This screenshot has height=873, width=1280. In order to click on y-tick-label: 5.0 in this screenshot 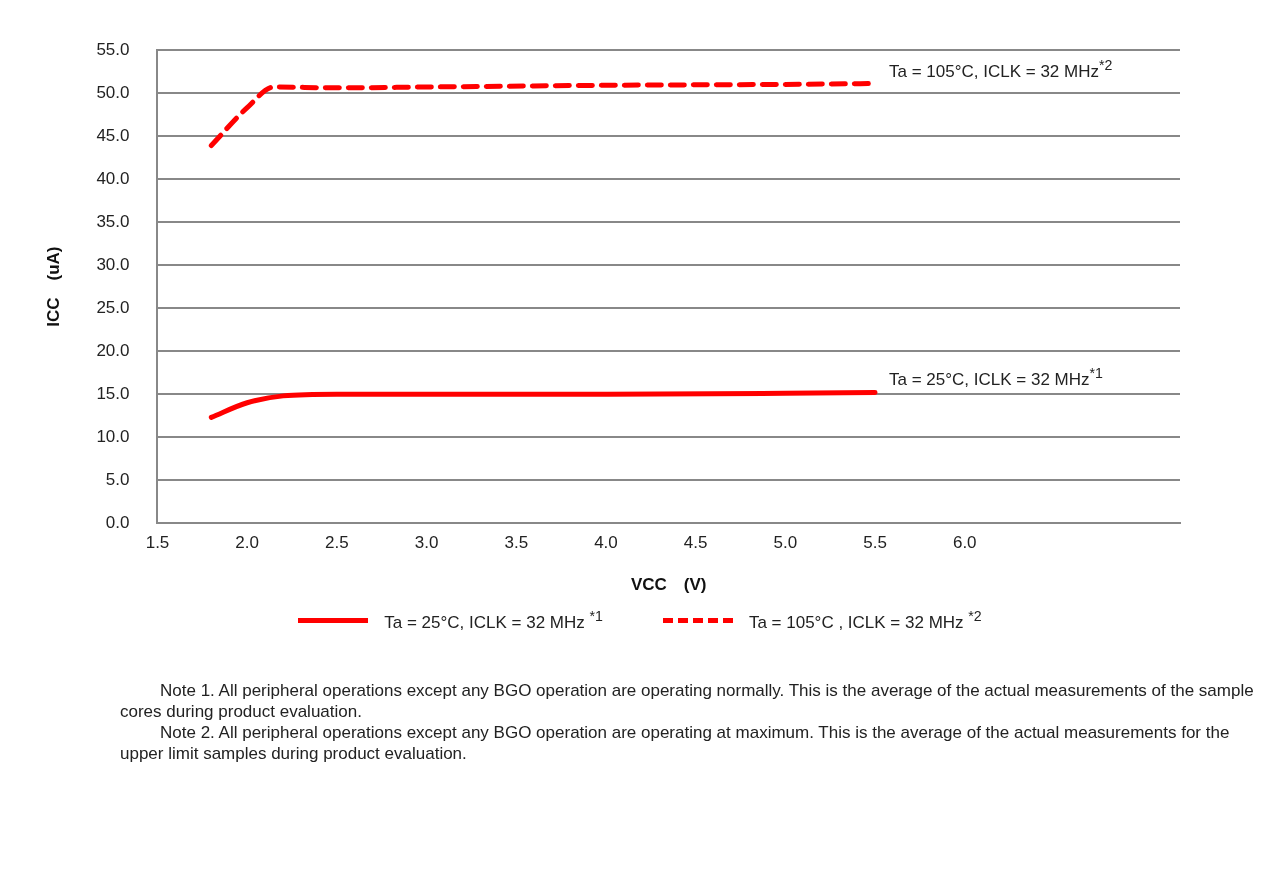, I will do `click(117, 479)`.